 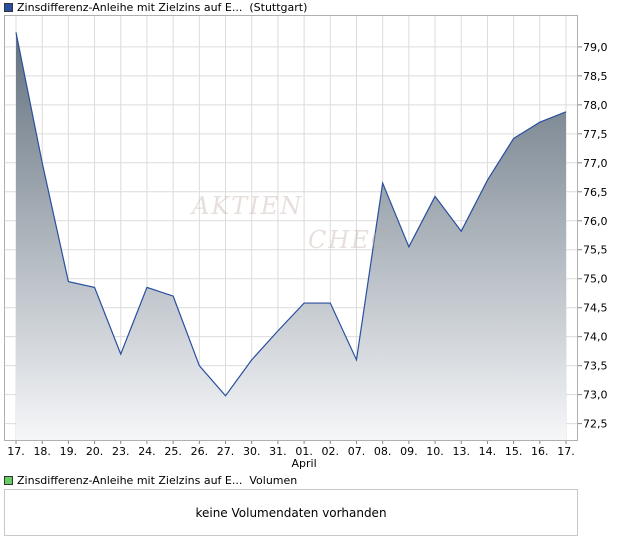 What do you see at coordinates (121, 451) in the screenshot?
I see `x-tick-label: 23.` at bounding box center [121, 451].